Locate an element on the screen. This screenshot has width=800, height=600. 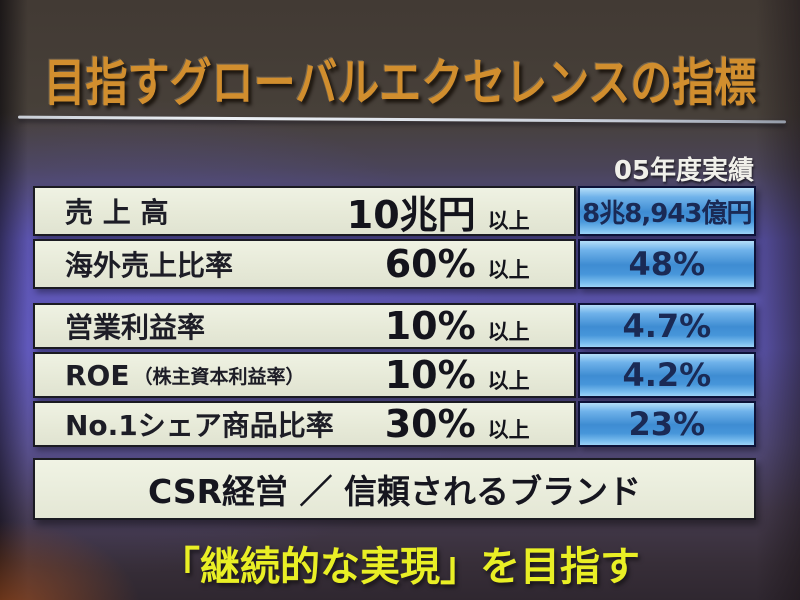
metric-label: 営業利益率 is located at coordinates (135, 327).